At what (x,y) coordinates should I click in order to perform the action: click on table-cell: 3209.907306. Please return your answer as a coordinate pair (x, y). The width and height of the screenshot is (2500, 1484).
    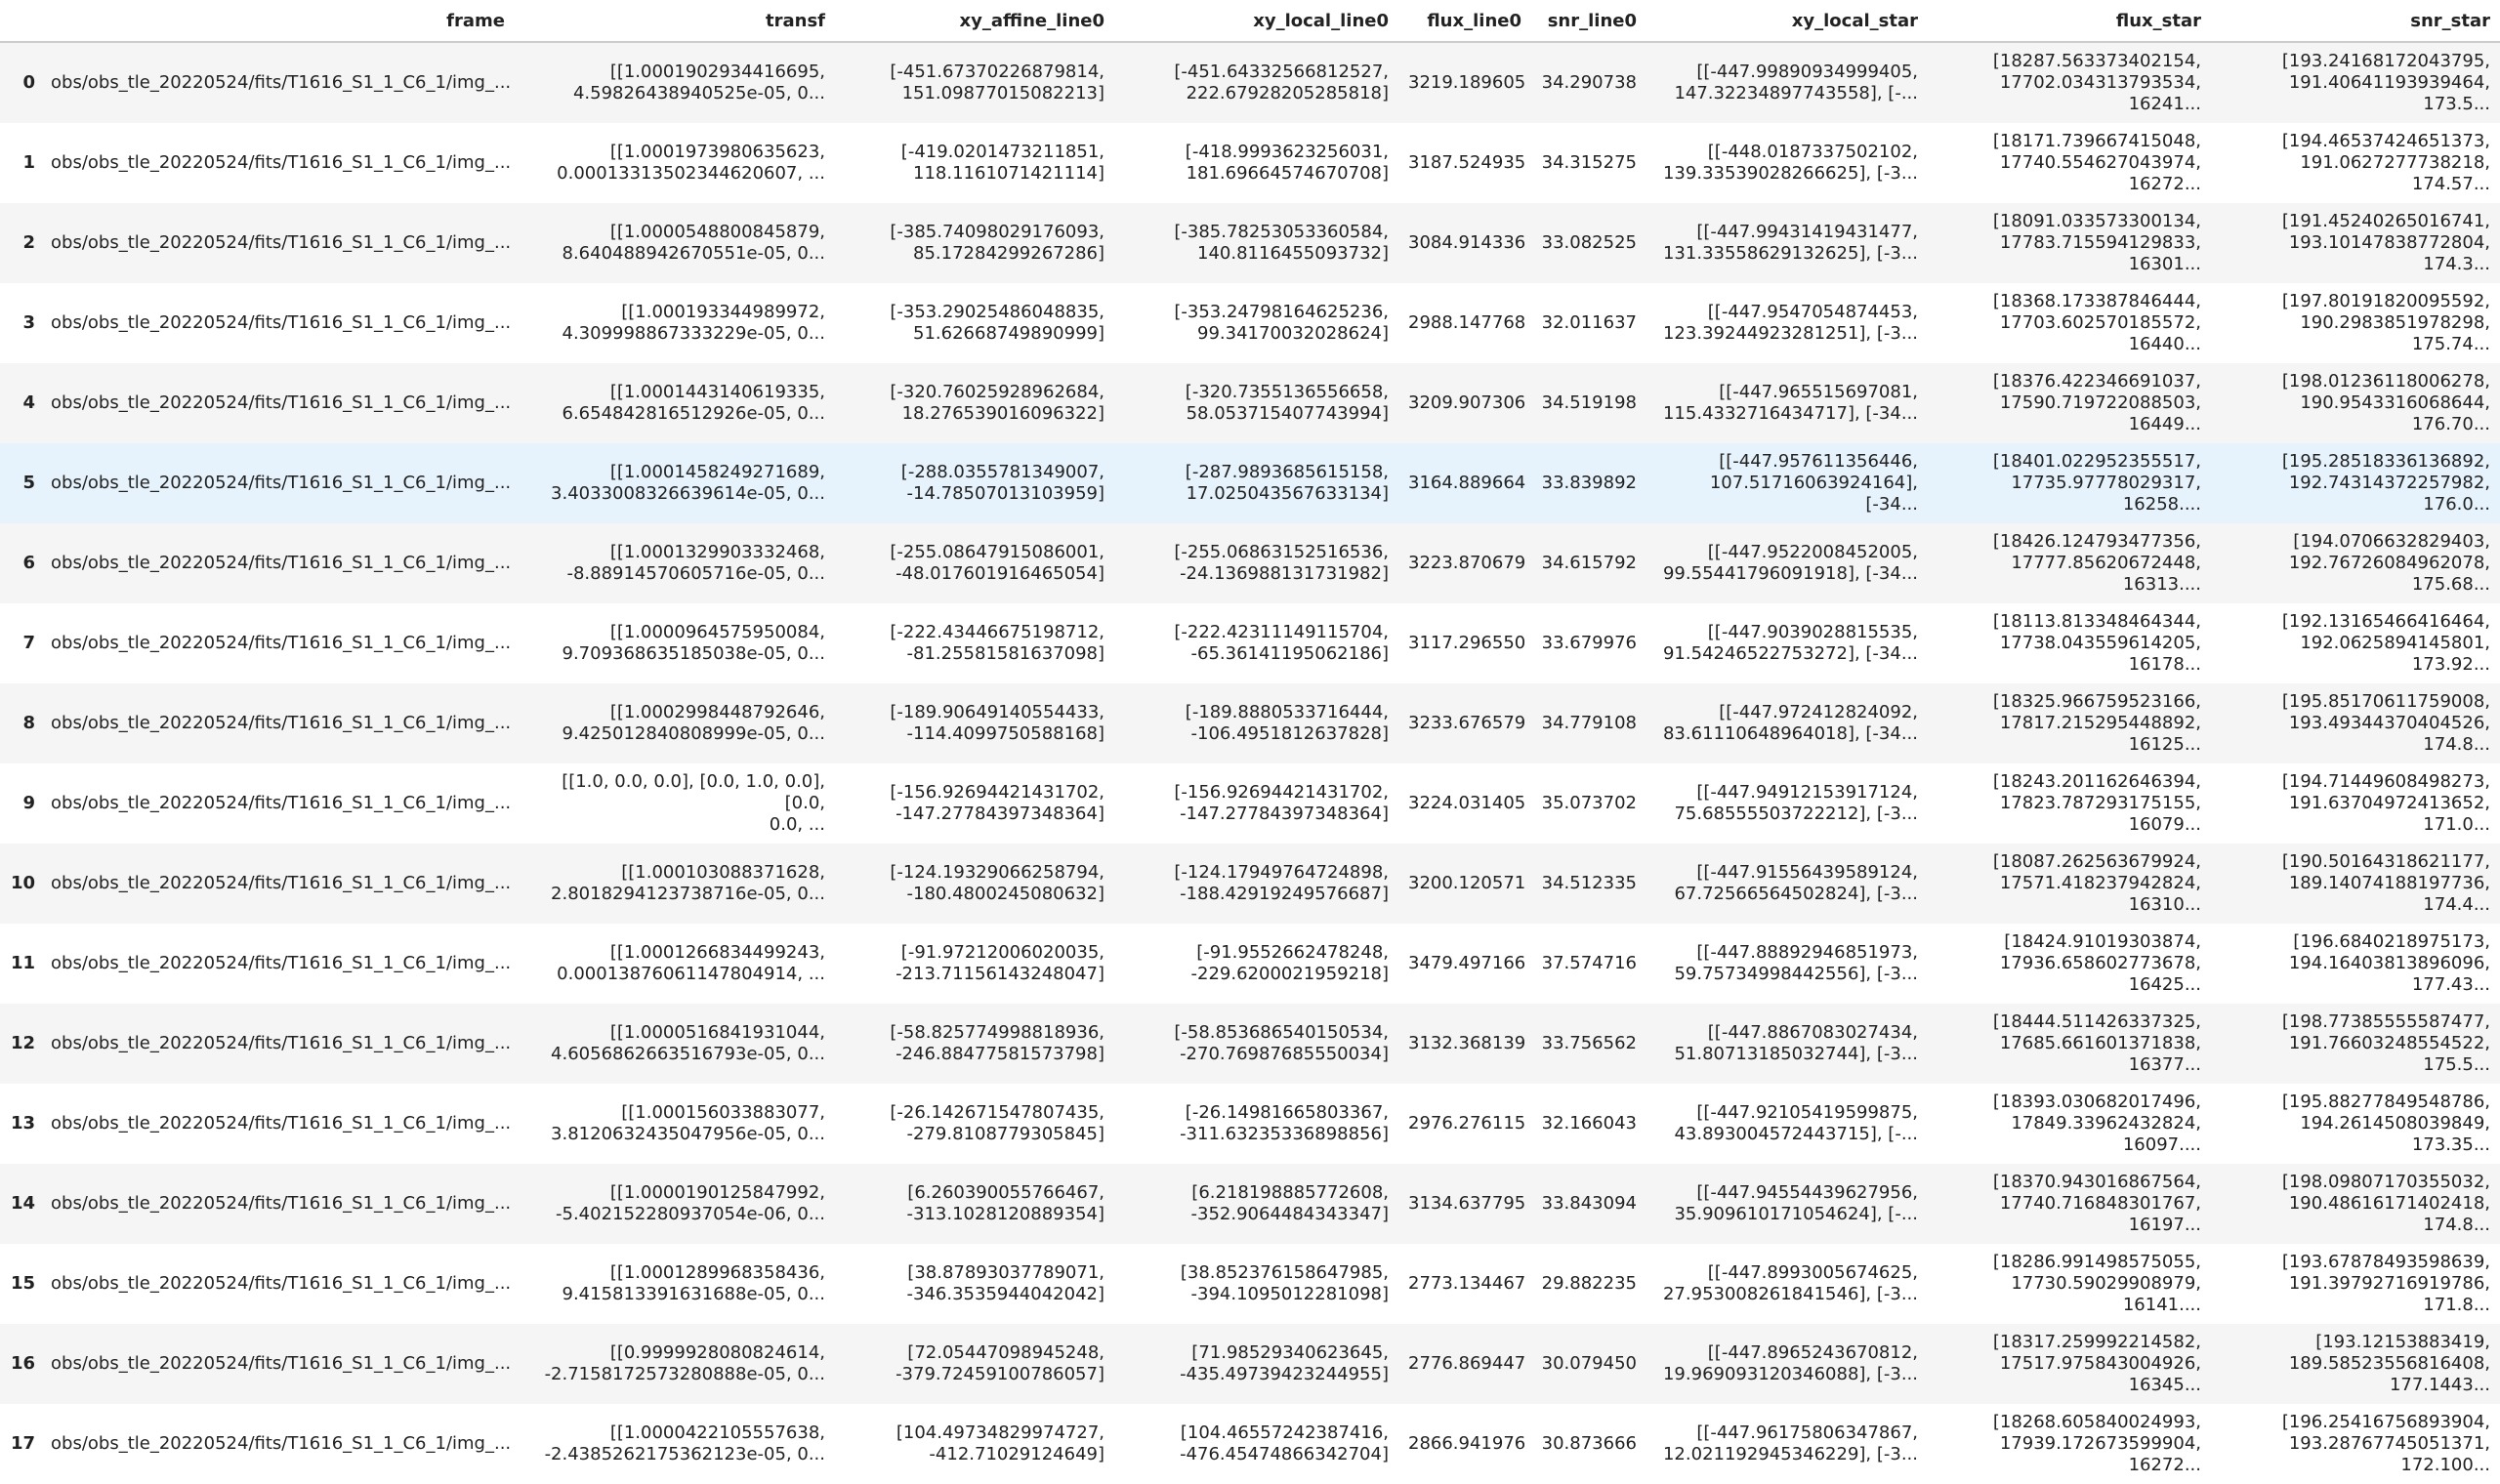
    Looking at the image, I should click on (1465, 403).